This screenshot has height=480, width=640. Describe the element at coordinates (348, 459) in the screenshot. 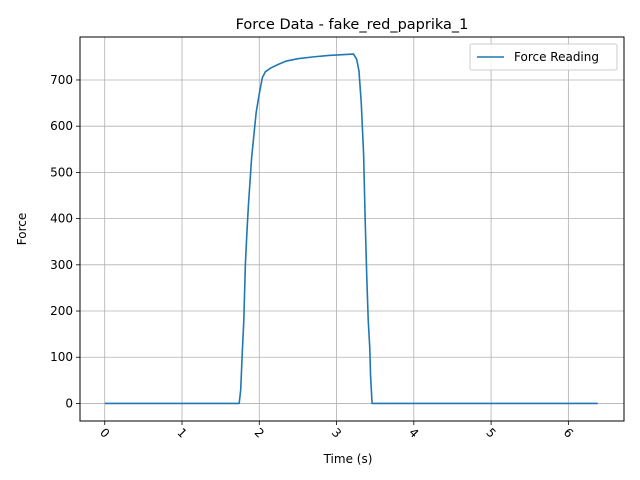

I see `x-axis-label: Time (s)` at that location.